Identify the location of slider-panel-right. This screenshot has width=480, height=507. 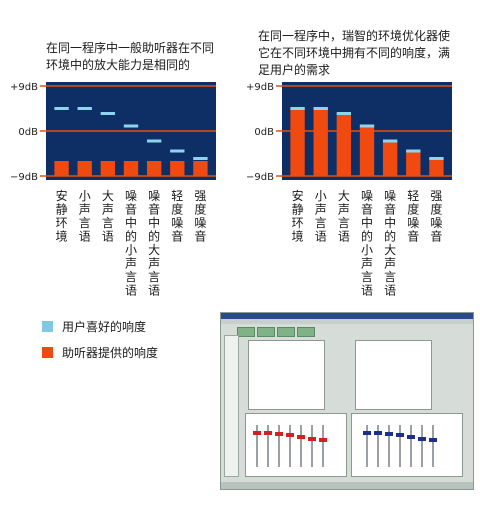
(407, 445).